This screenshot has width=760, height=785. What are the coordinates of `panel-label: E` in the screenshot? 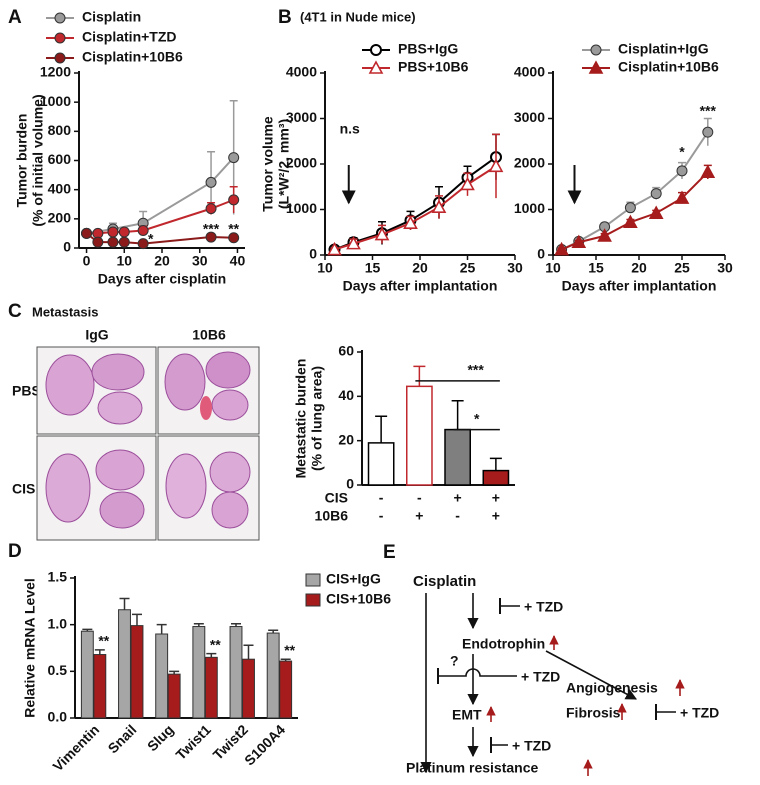 It's located at (389, 552).